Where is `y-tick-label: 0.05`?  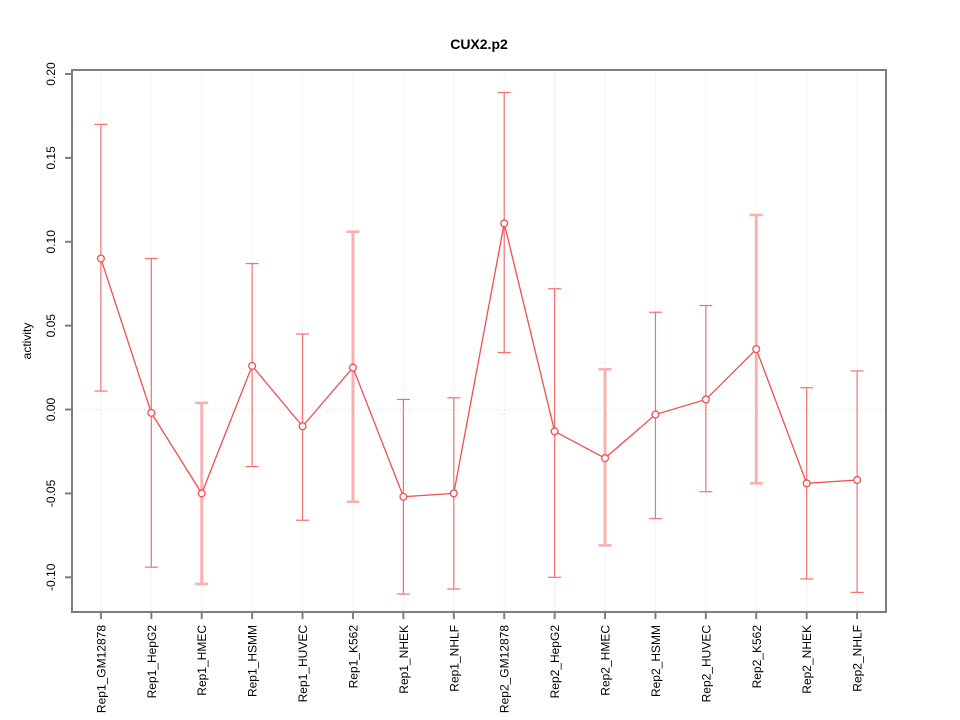
y-tick-label: 0.05 is located at coordinates (51, 326).